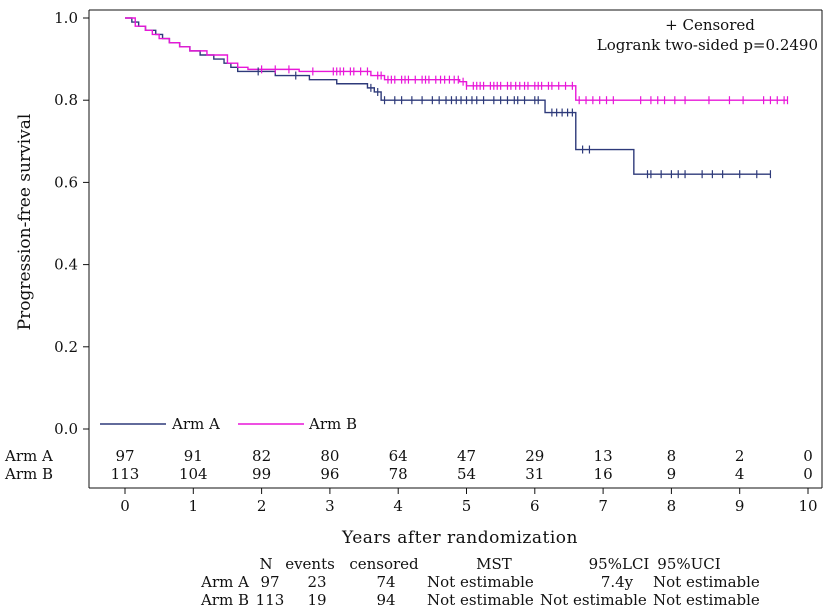 The width and height of the screenshot is (827, 614). I want to click on stats-header-events: events, so click(310, 564).